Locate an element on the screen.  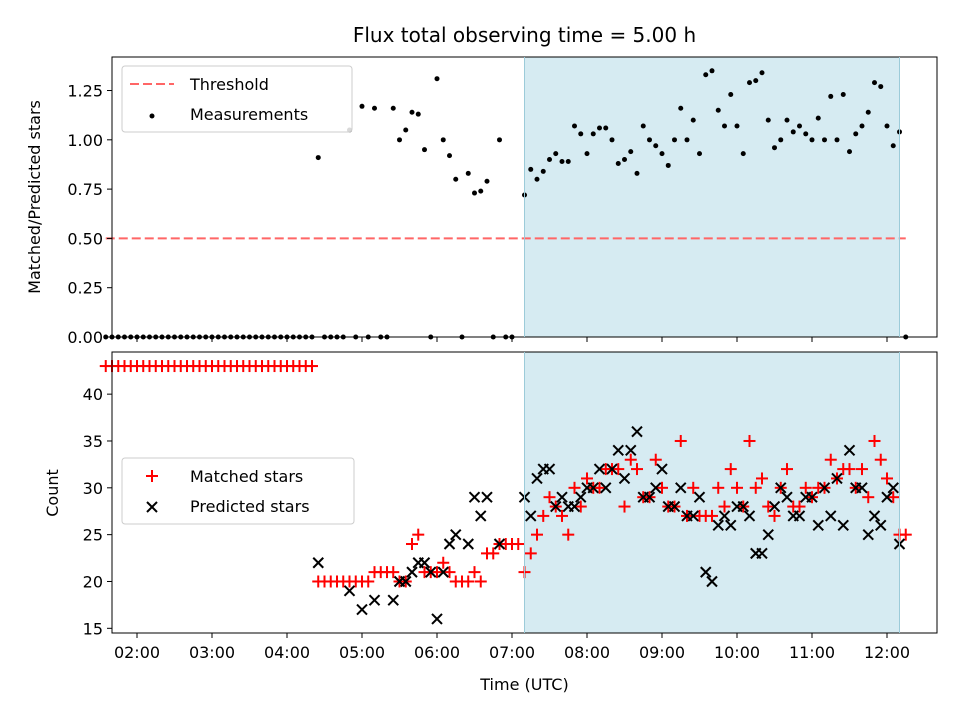
top-chart-title: Flux total observing time = 5.00 h is located at coordinates (524, 35).